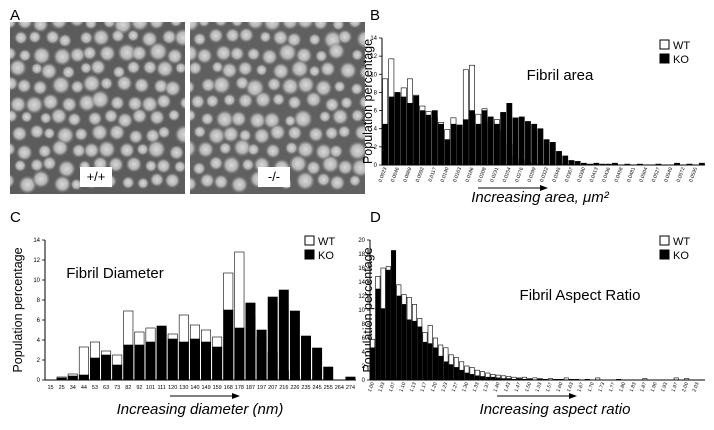 The image size is (714, 430). Describe the element at coordinates (36, 261) in the screenshot. I see `y-tick-label: 12` at that location.